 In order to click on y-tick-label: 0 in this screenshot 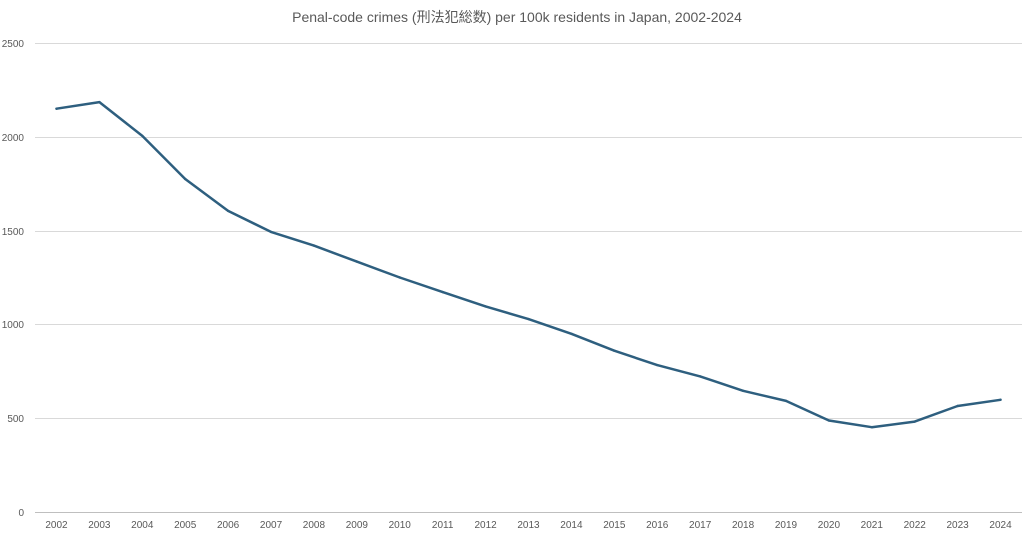, I will do `click(21, 513)`.